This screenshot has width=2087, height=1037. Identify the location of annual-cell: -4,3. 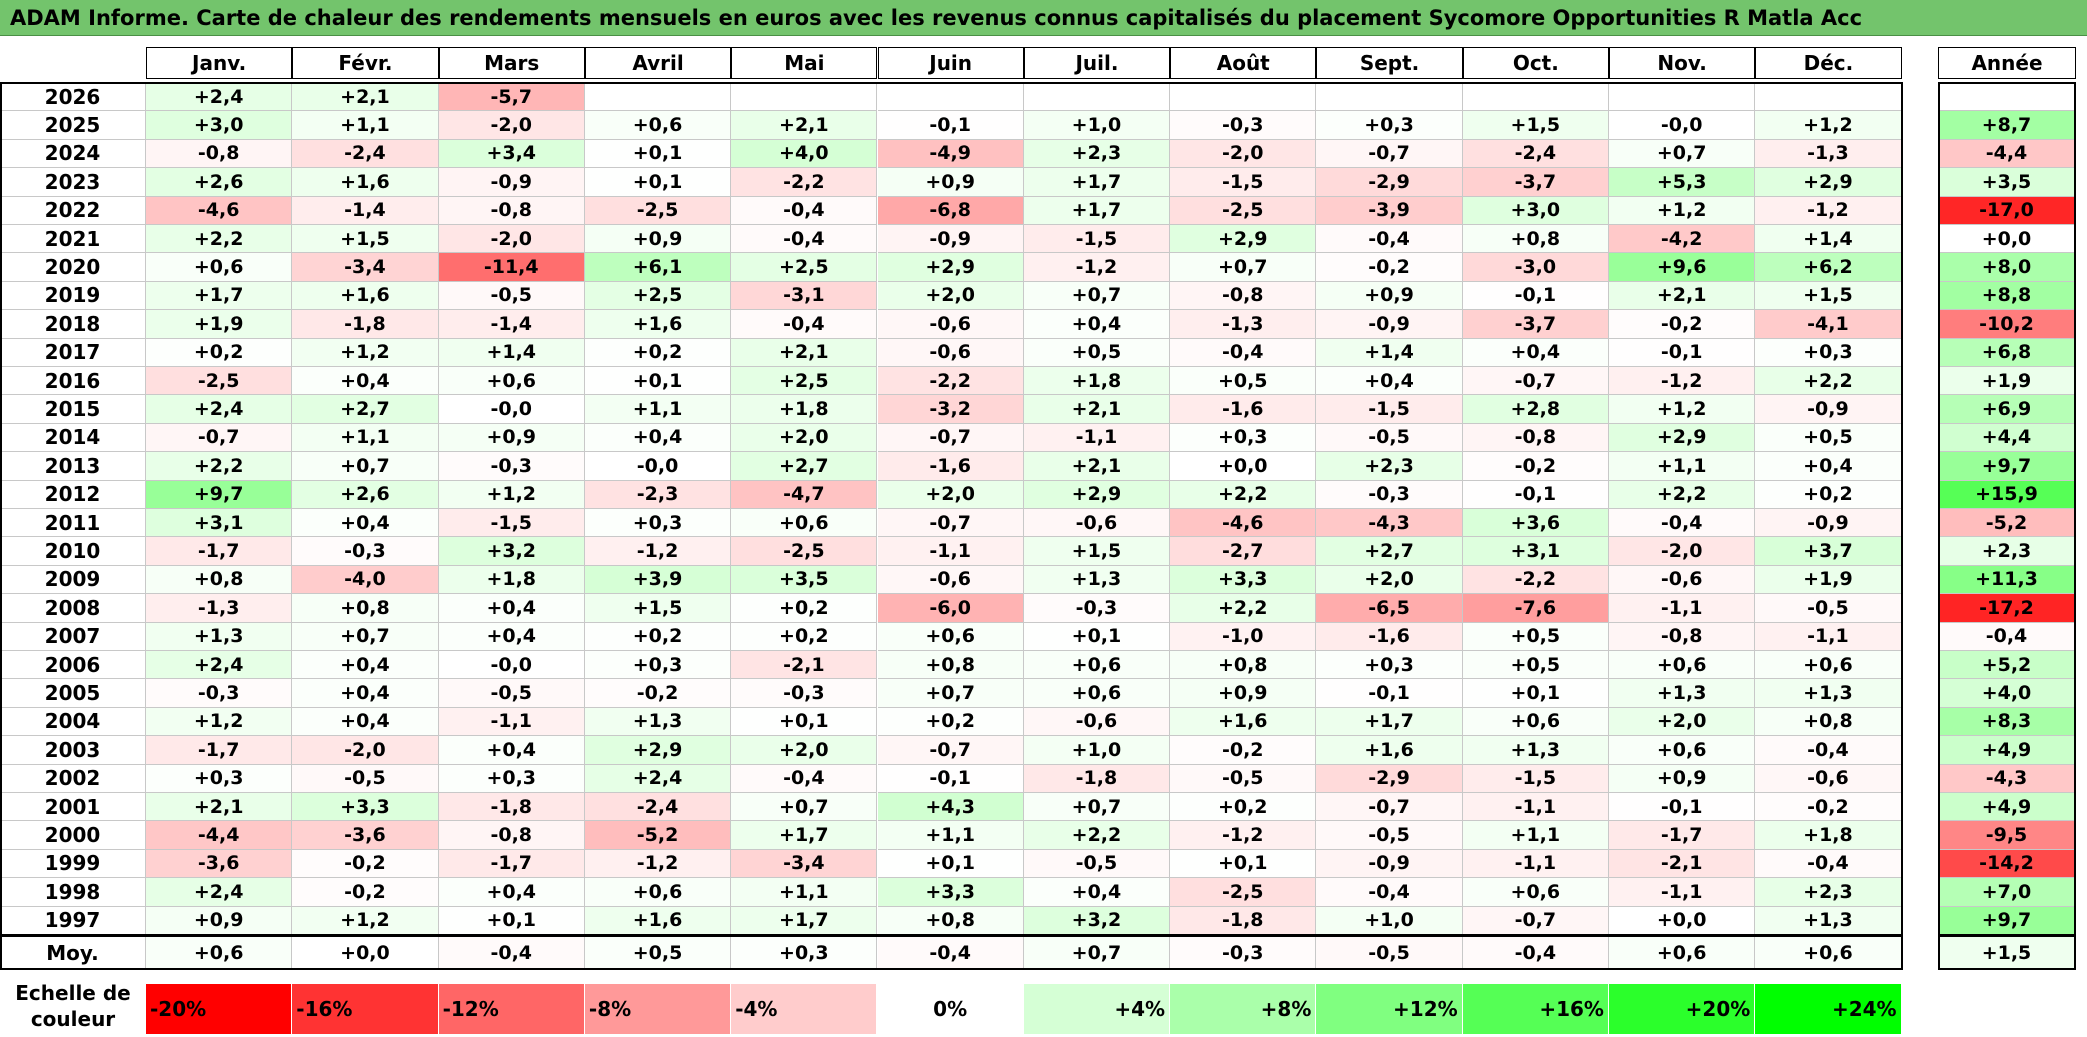
(2007, 778).